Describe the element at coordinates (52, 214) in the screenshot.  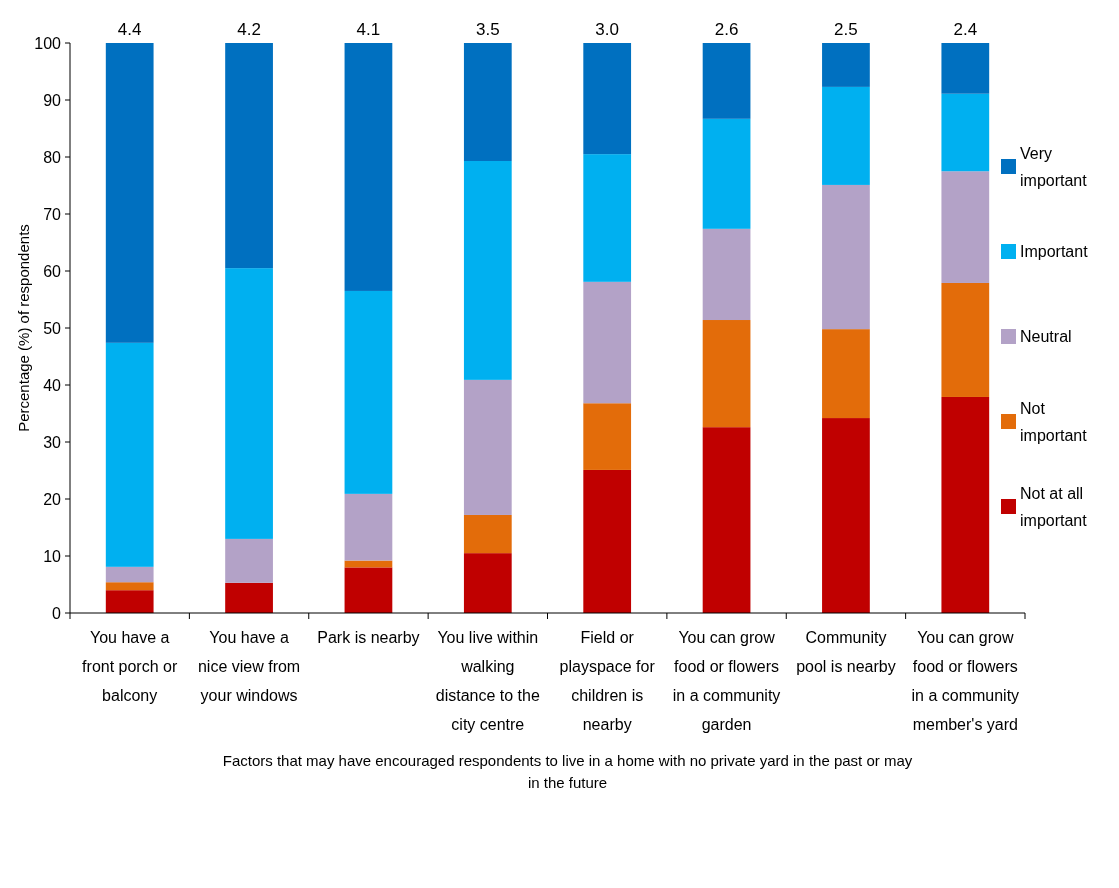
I see `y-tick-label: 70` at that location.